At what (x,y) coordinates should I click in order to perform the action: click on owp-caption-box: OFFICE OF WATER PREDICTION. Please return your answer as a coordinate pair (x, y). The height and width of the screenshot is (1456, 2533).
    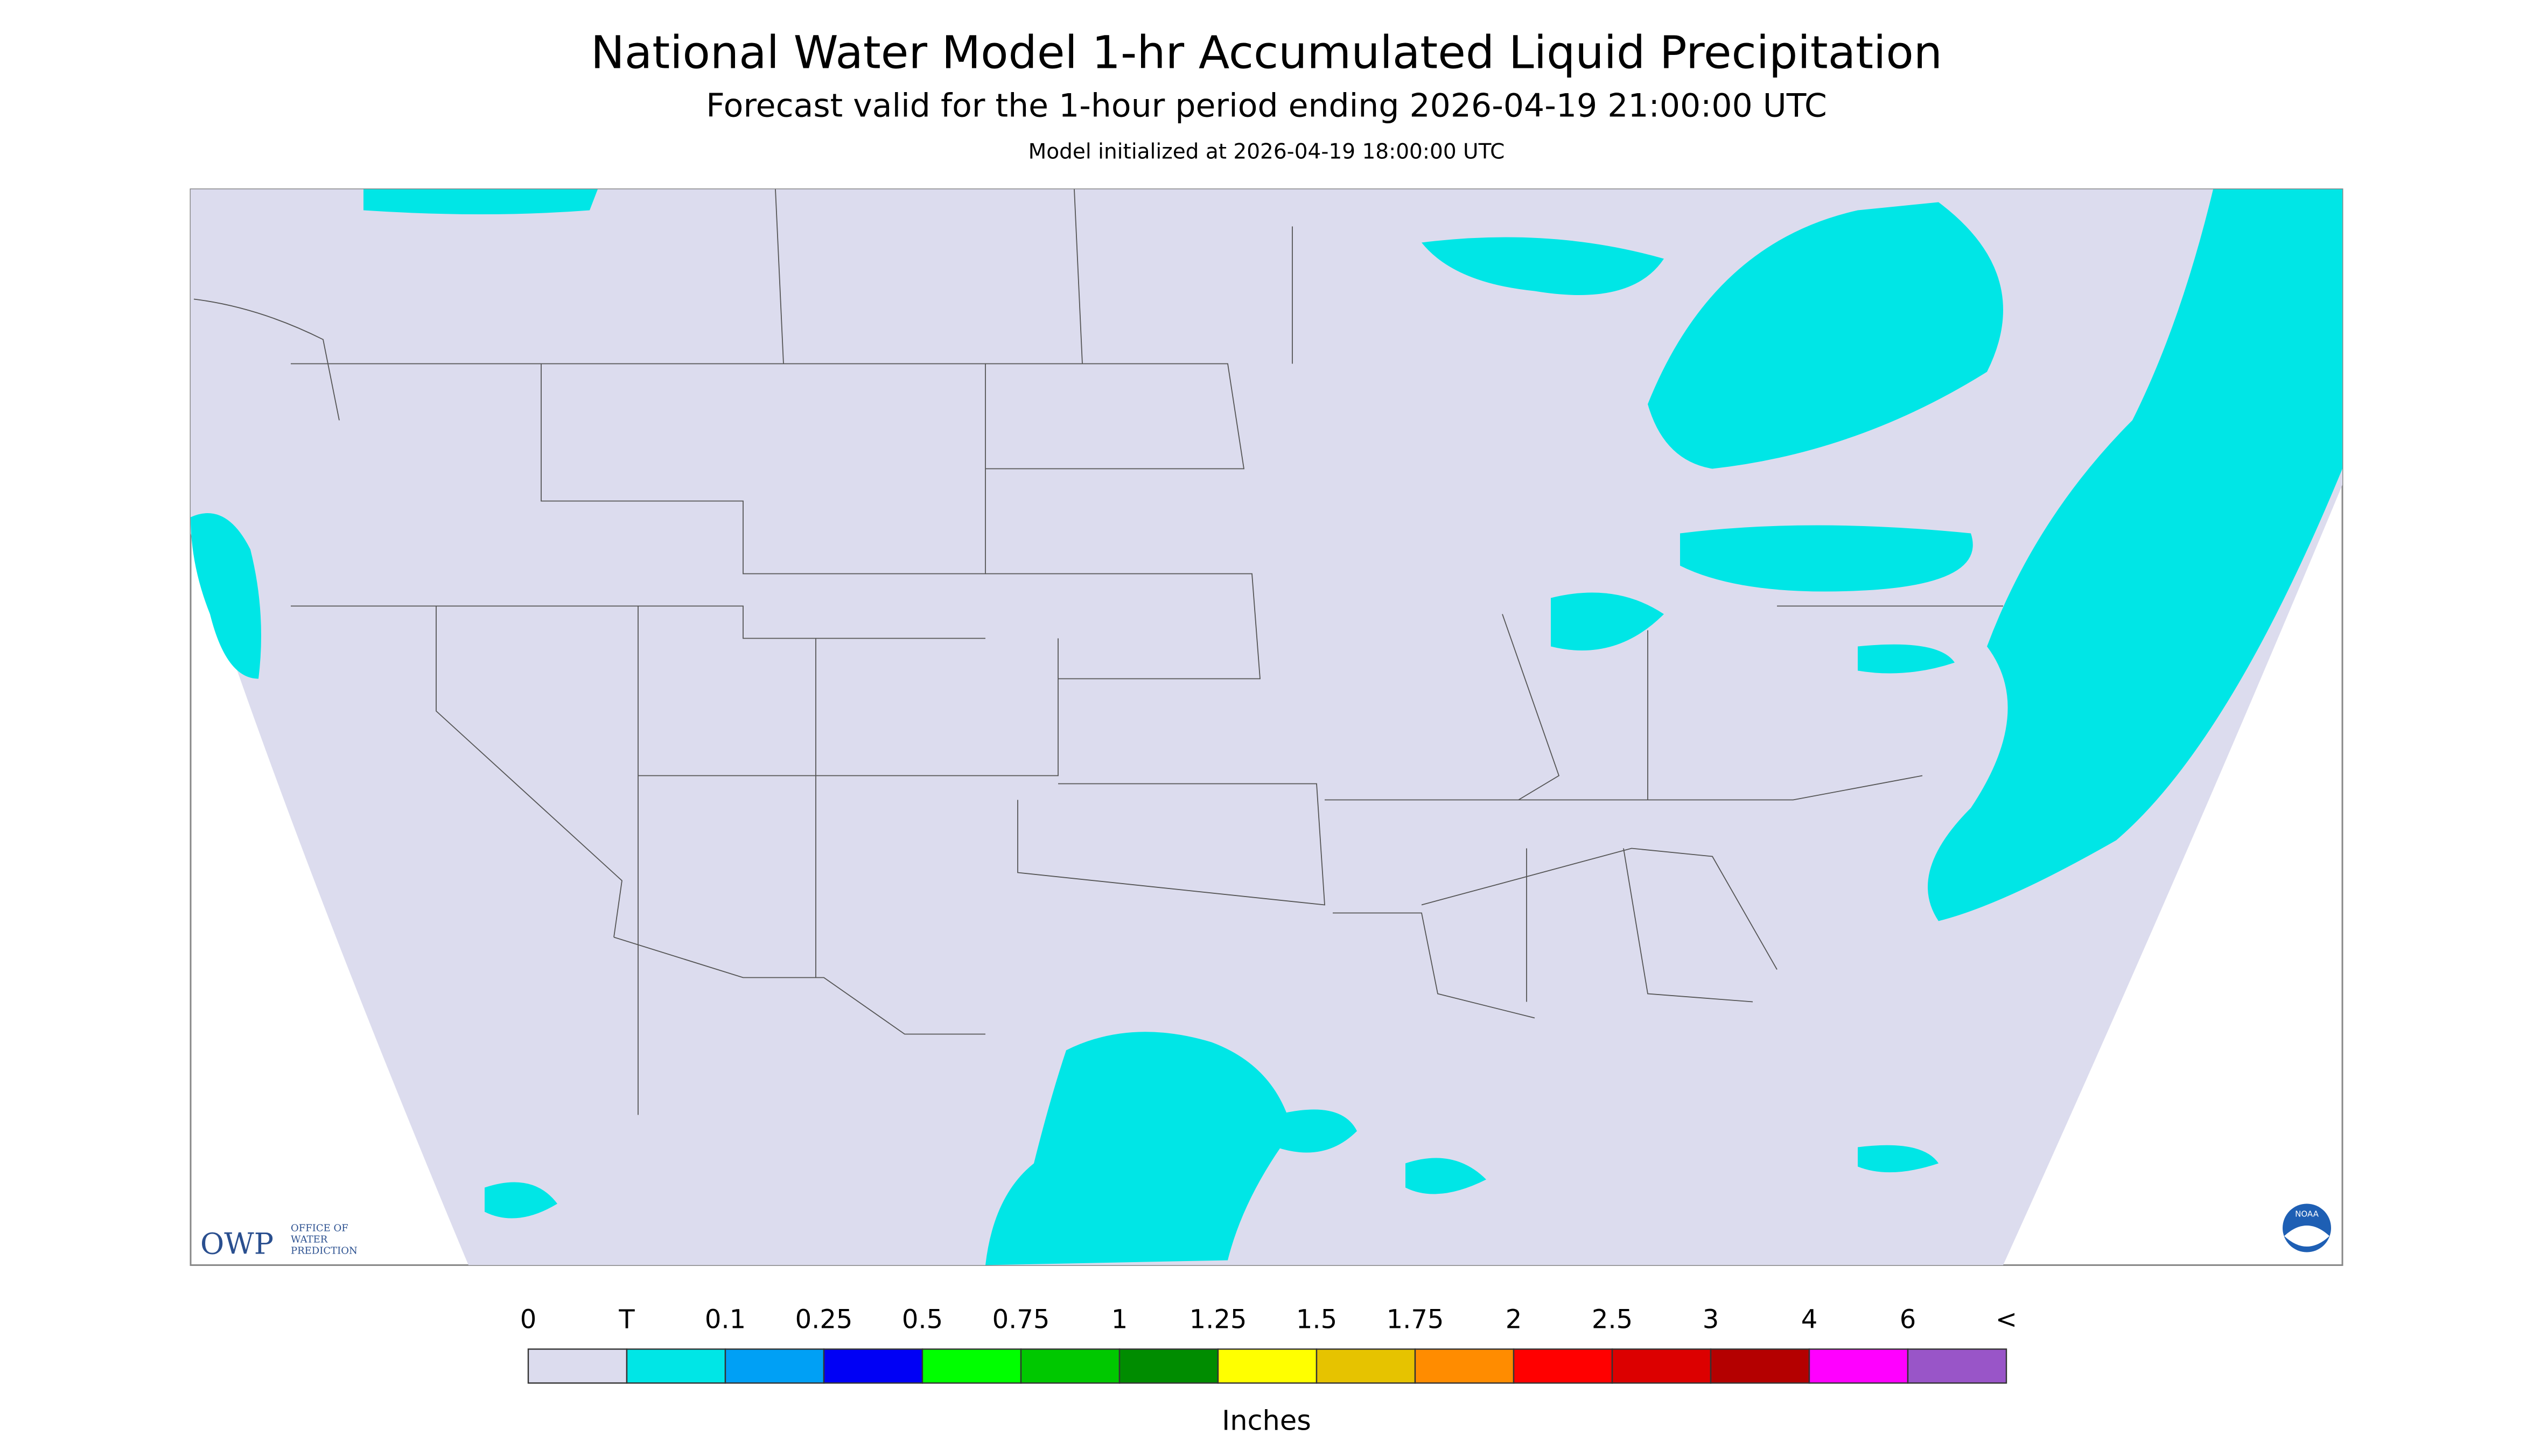
    Looking at the image, I should click on (325, 1240).